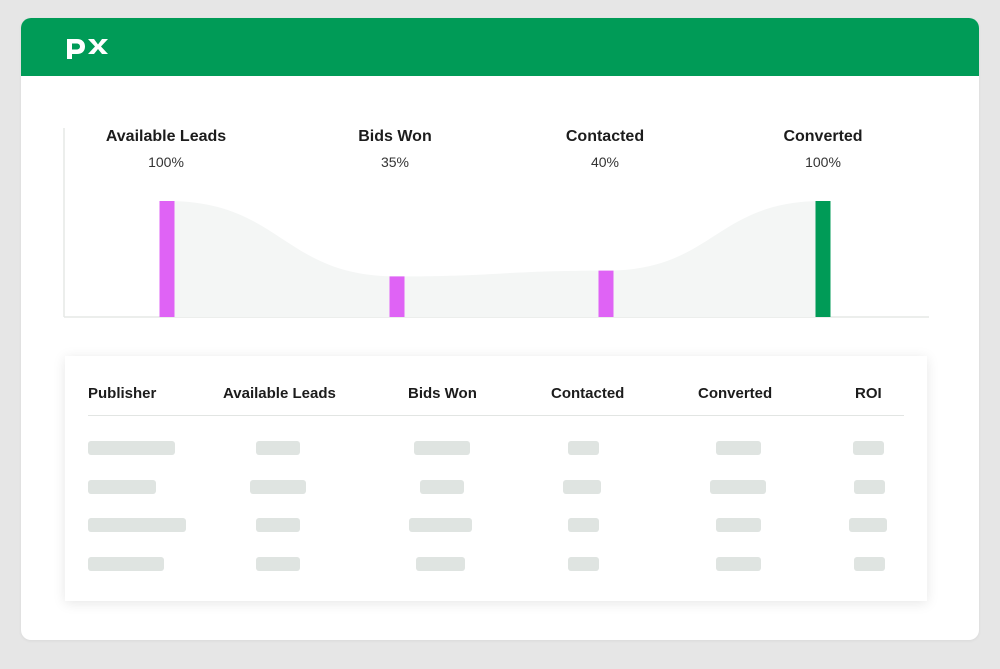 Image resolution: width=1000 pixels, height=669 pixels. I want to click on stage-label-available-leads: Available Leads, so click(166, 136).